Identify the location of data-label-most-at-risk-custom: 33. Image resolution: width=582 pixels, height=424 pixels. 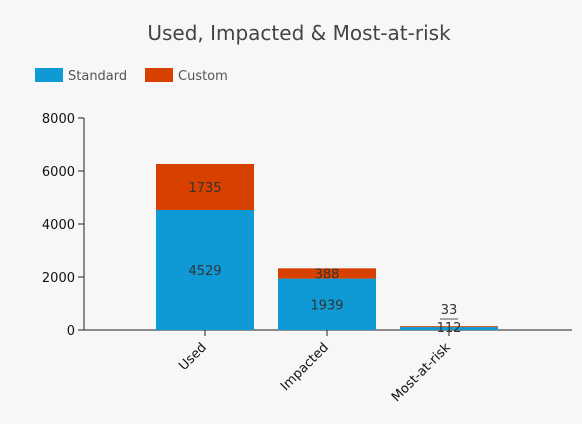
(449, 310).